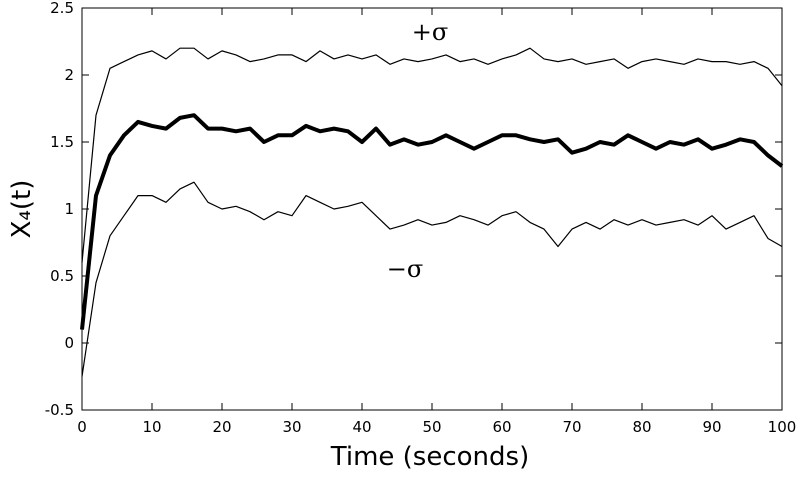 Image resolution: width=800 pixels, height=479 pixels. Describe the element at coordinates (291, 427) in the screenshot. I see `x-tick-label: 30` at that location.